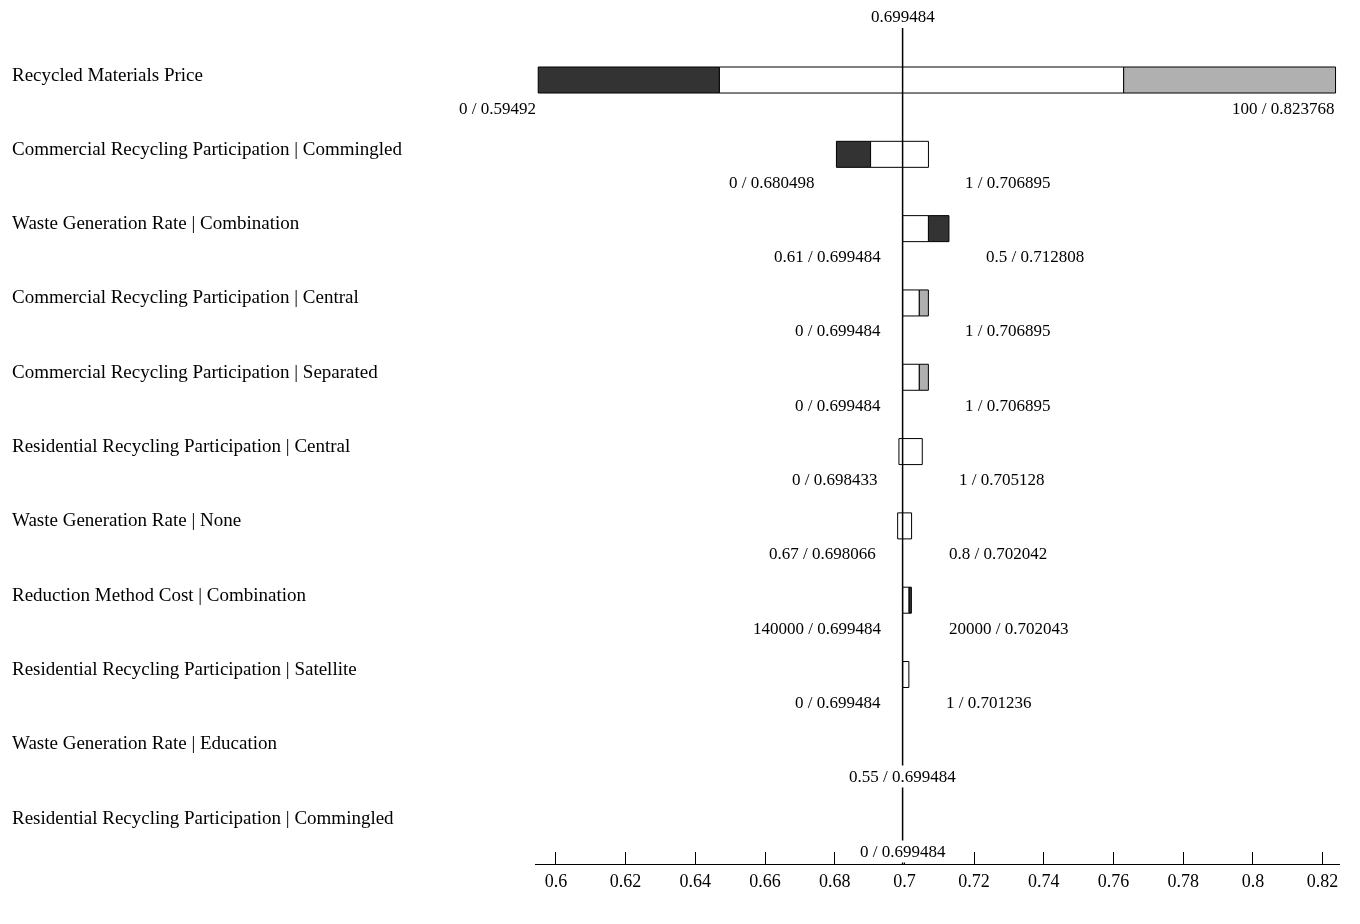  What do you see at coordinates (772, 182) in the screenshot?
I see `annotation: 0 / 0.680498` at bounding box center [772, 182].